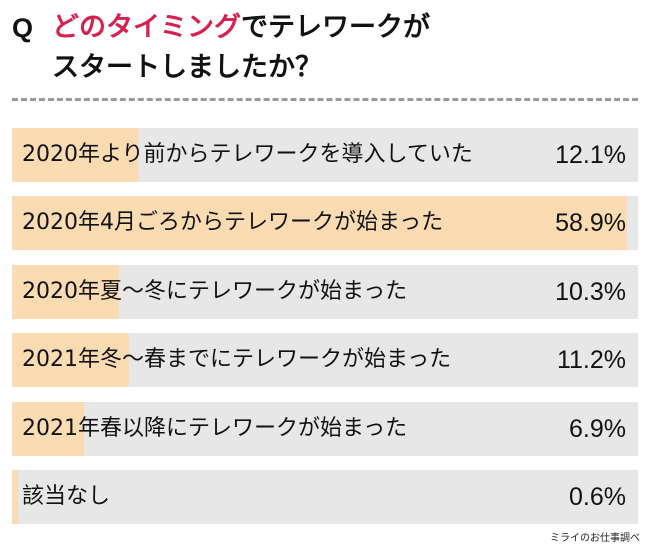  I want to click on question-title-line-1: どのタイミングでテレワークが, so click(241, 28).